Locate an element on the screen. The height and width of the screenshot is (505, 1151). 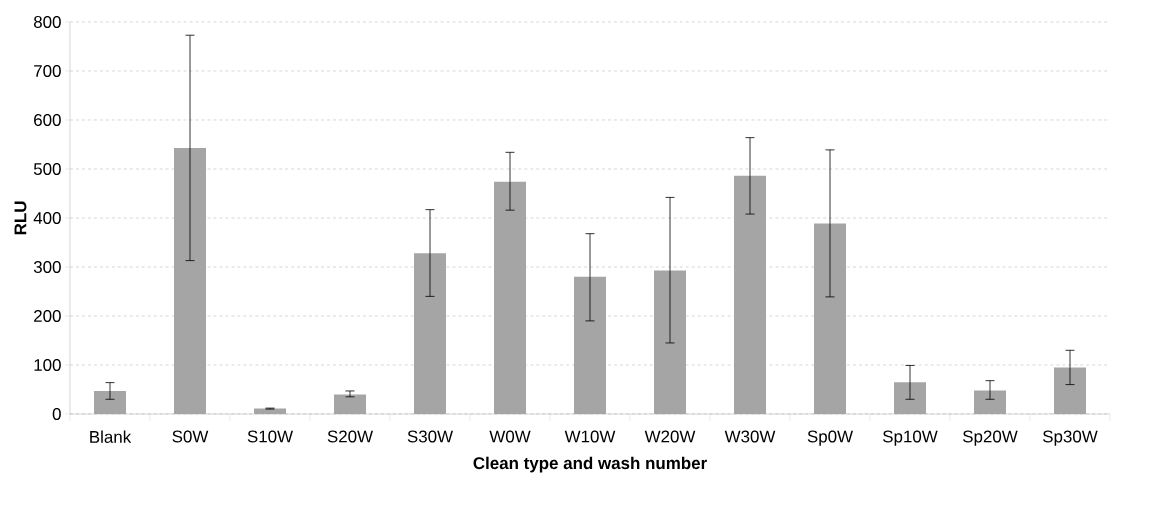
y-tick-label: 500 is located at coordinates (47, 168).